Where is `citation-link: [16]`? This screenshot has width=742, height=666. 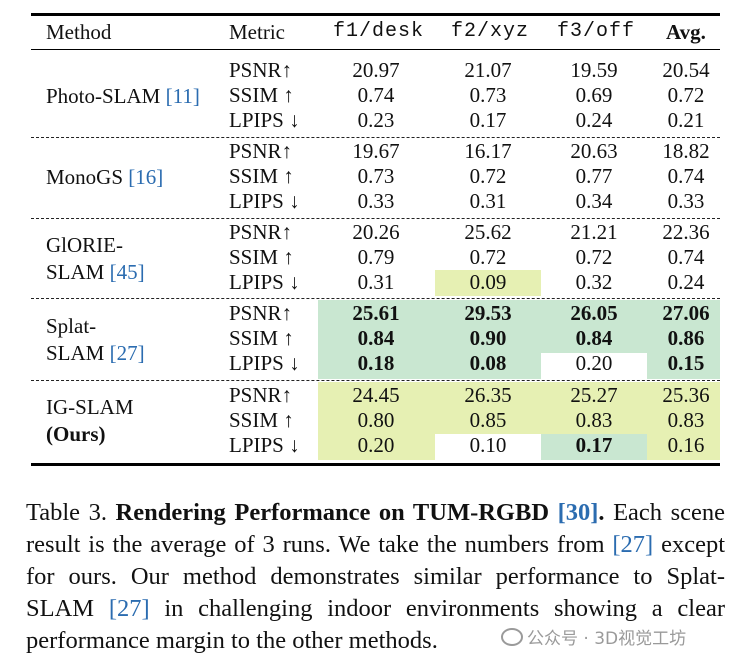 citation-link: [16] is located at coordinates (146, 177).